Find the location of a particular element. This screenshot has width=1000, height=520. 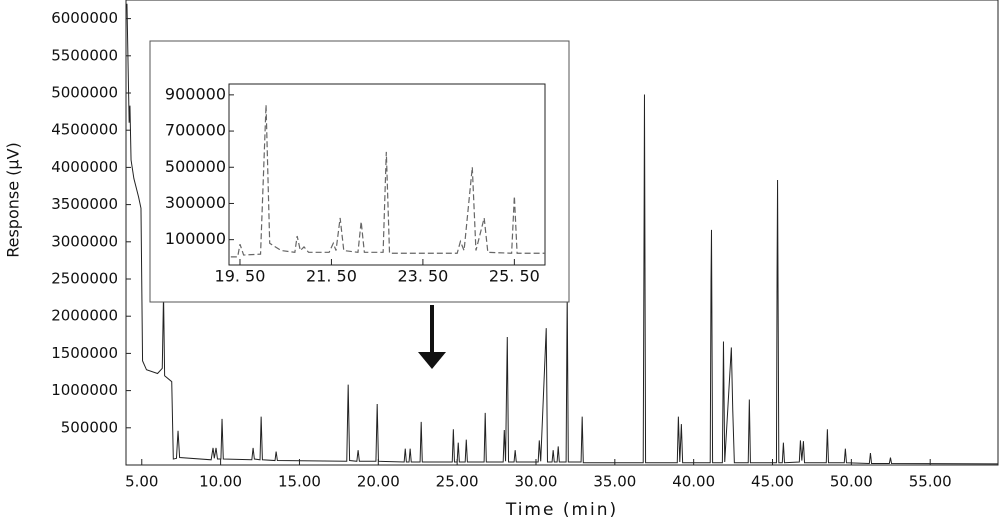

x-tick-label: 10.00 is located at coordinates (220, 482).